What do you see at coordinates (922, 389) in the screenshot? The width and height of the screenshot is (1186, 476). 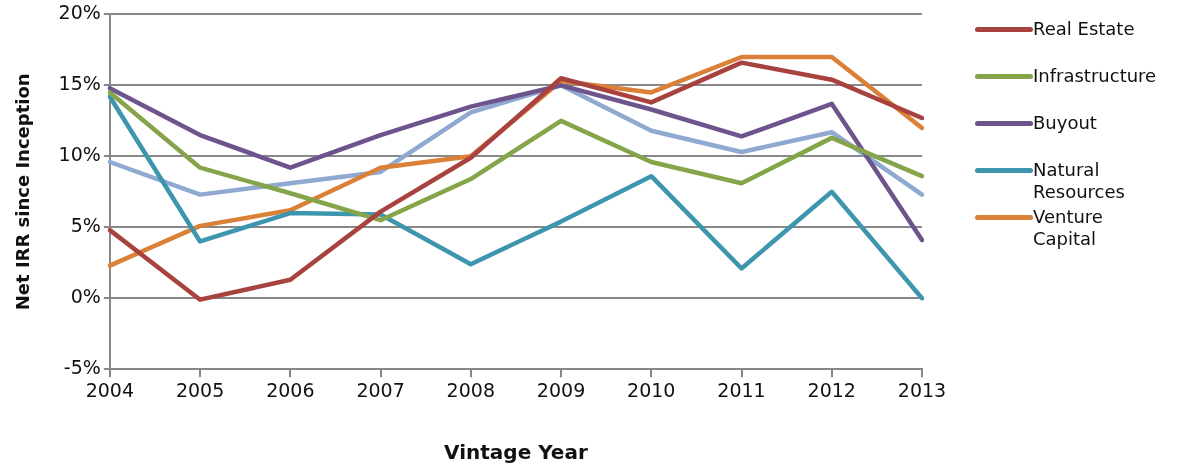 I see `x-tick-label: 2013` at bounding box center [922, 389].